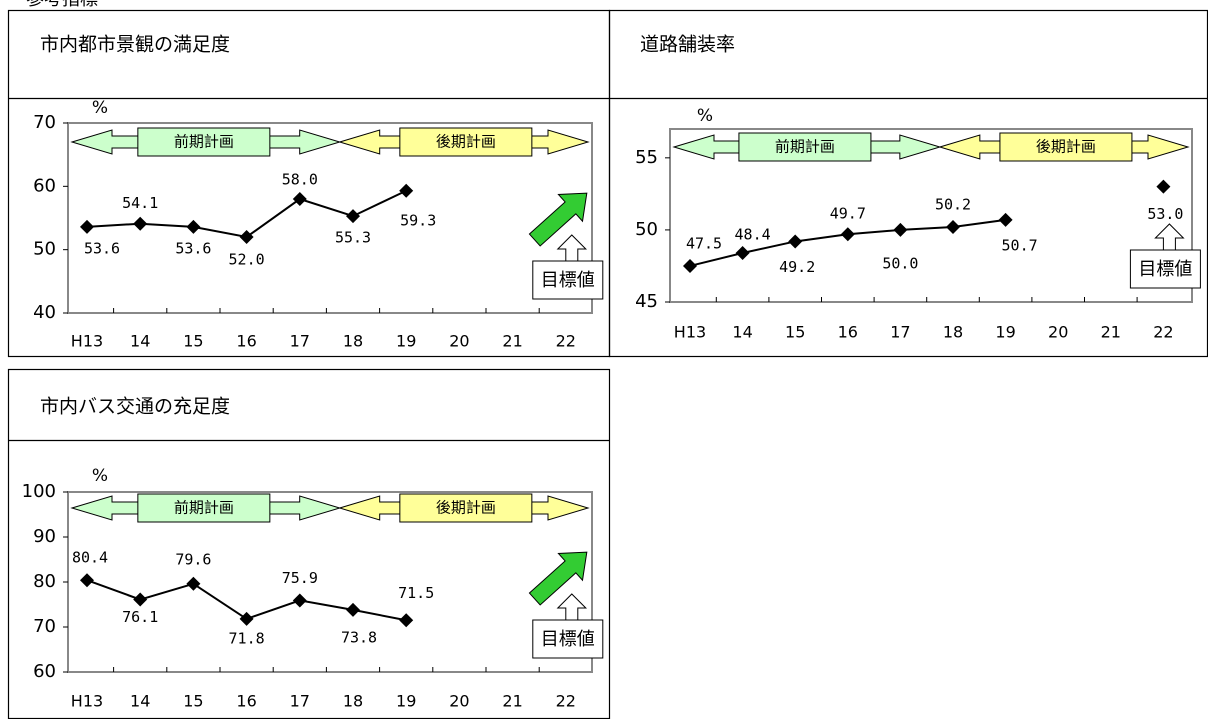 The height and width of the screenshot is (719, 1208). Describe the element at coordinates (797, 267) in the screenshot. I see `value-label: 49.2` at that location.